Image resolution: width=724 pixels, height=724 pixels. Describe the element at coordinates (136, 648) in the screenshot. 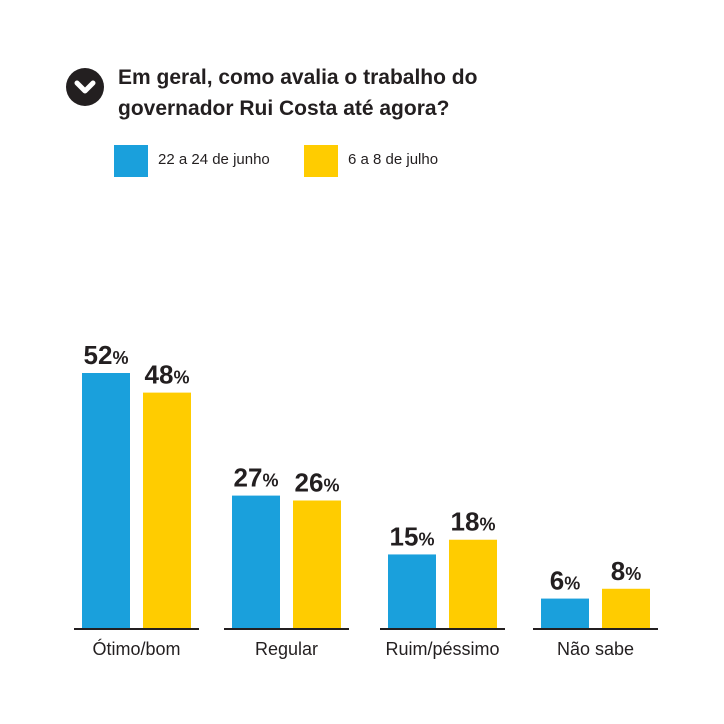

I see `category-label-1: Ótimo/bom` at that location.